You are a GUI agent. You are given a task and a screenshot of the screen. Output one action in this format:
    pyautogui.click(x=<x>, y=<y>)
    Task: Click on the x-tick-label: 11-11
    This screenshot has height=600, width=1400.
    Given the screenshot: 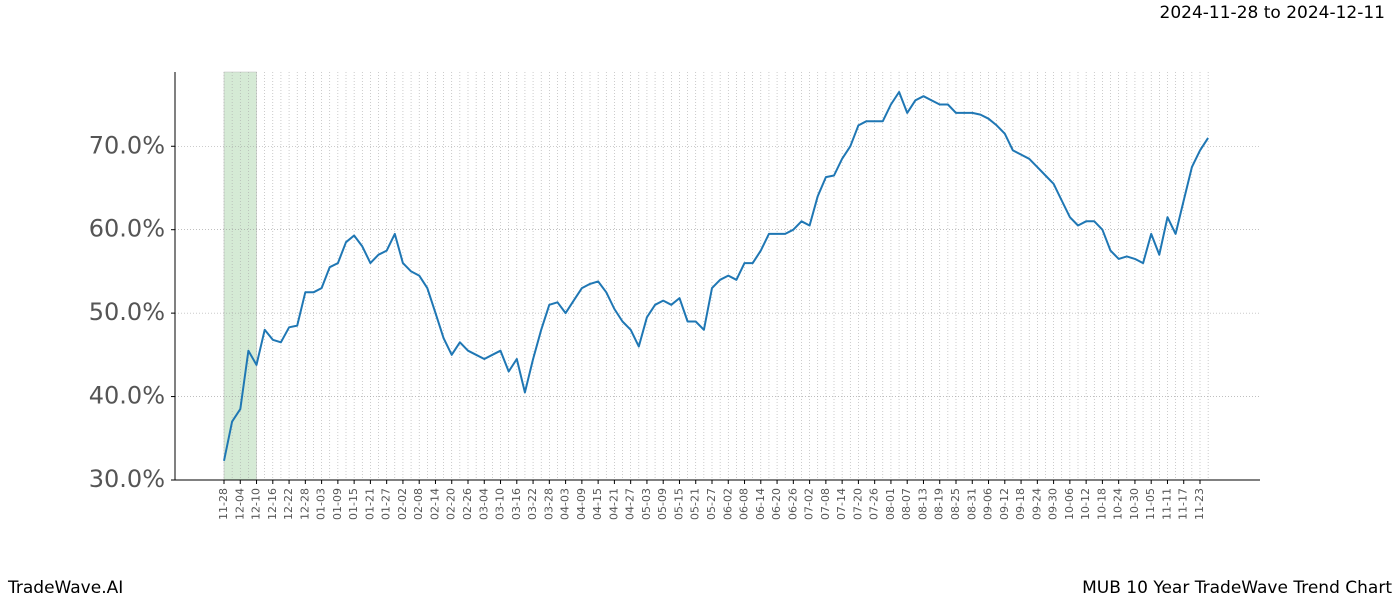 What is the action you would take?
    pyautogui.click(x=1166, y=504)
    